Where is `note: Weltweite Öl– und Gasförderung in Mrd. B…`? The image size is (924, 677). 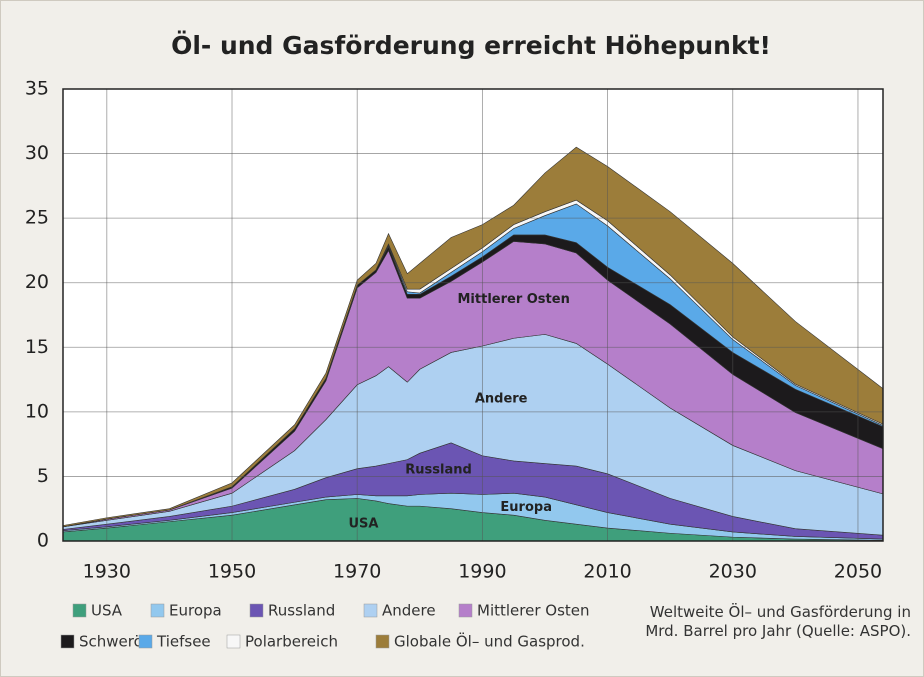
note: Weltweite Öl– und Gasförderung in Mrd. B… is located at coordinates (778, 621).